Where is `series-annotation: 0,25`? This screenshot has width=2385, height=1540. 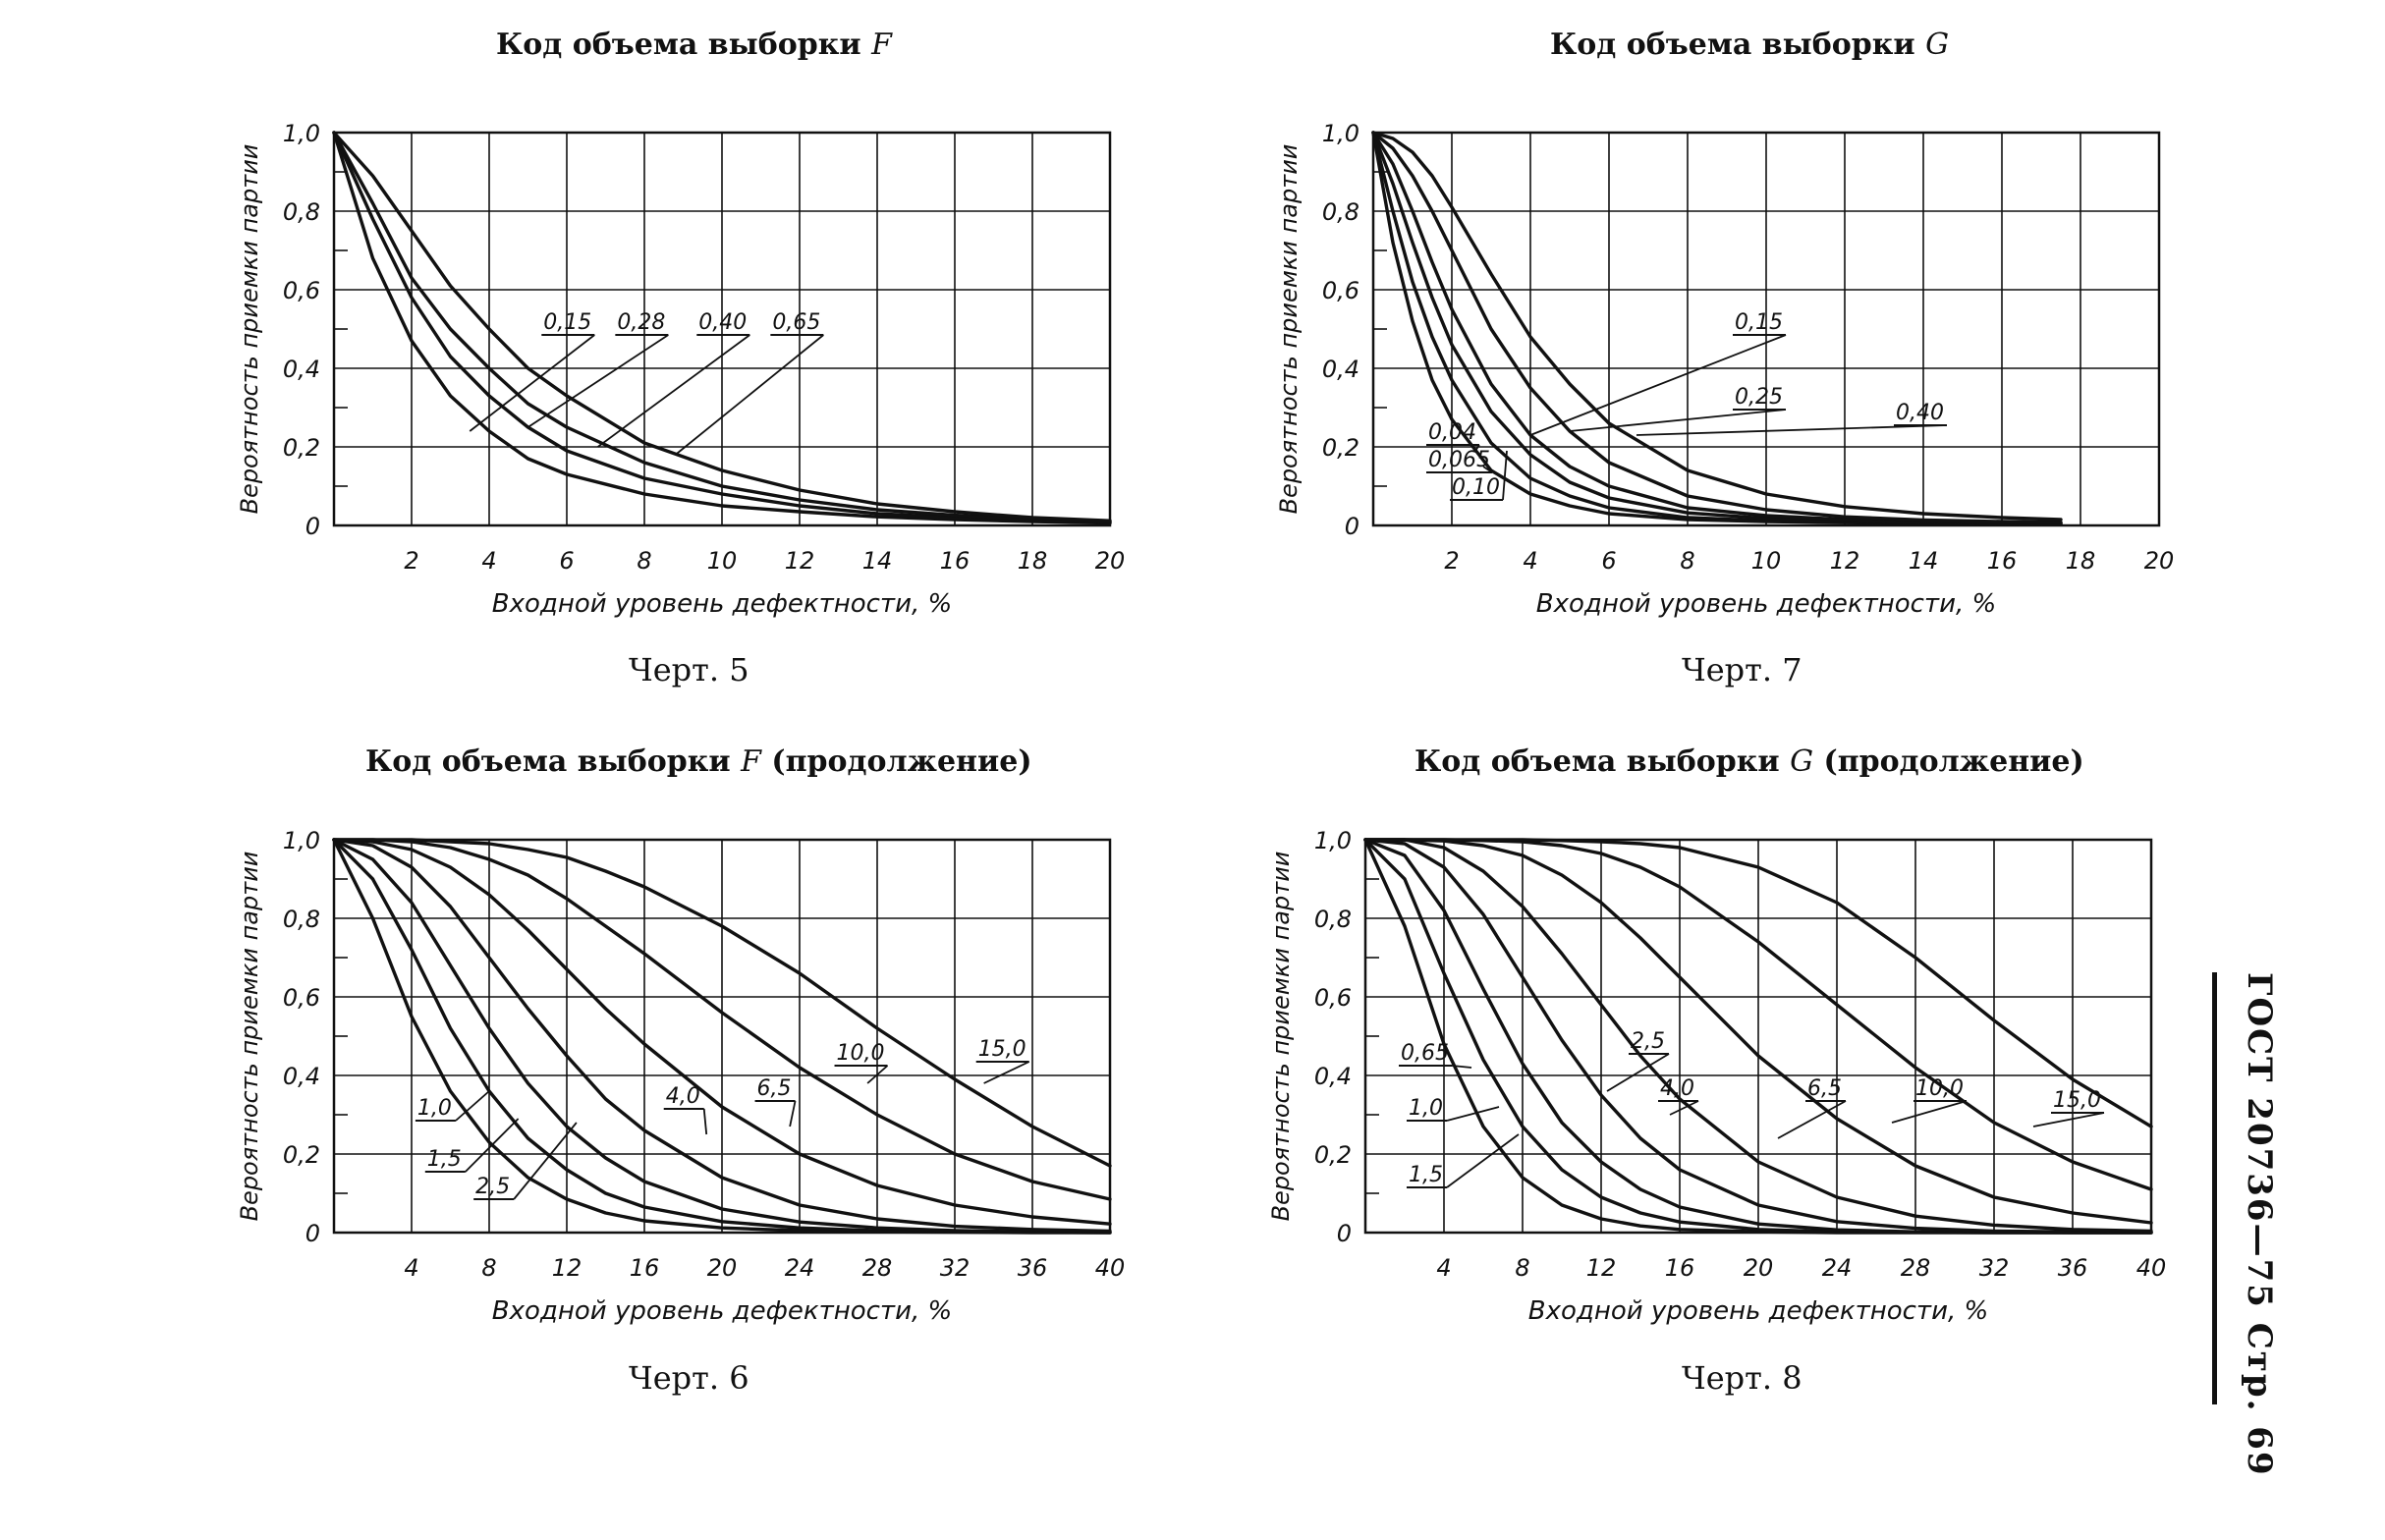 series-annotation: 0,25 is located at coordinates (1678, 408).